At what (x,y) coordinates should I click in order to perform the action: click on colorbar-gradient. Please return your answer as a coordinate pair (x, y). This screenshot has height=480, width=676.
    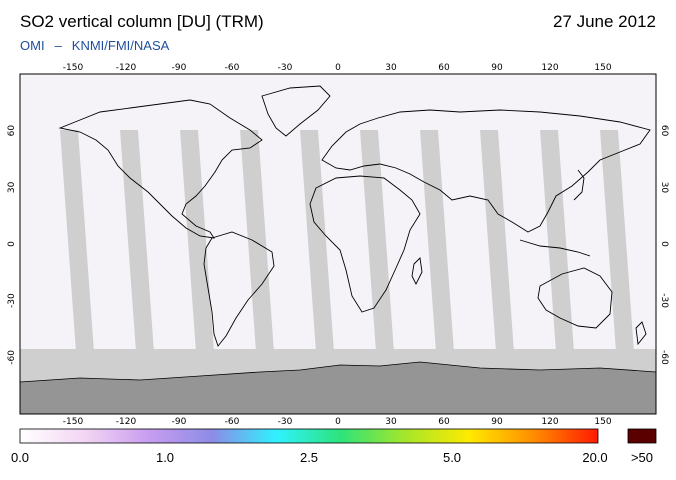
    Looking at the image, I should click on (309, 436).